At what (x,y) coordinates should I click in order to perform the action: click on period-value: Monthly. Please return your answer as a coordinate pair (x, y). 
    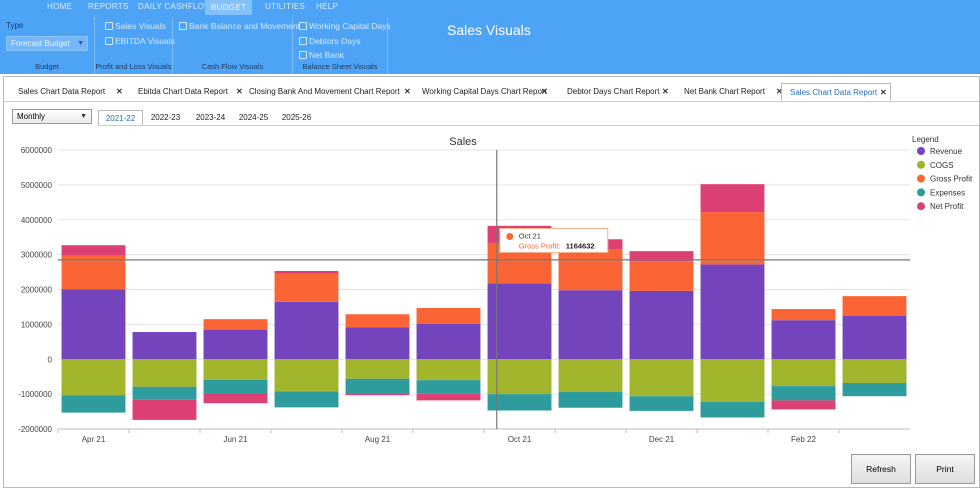
    Looking at the image, I should click on (31, 116).